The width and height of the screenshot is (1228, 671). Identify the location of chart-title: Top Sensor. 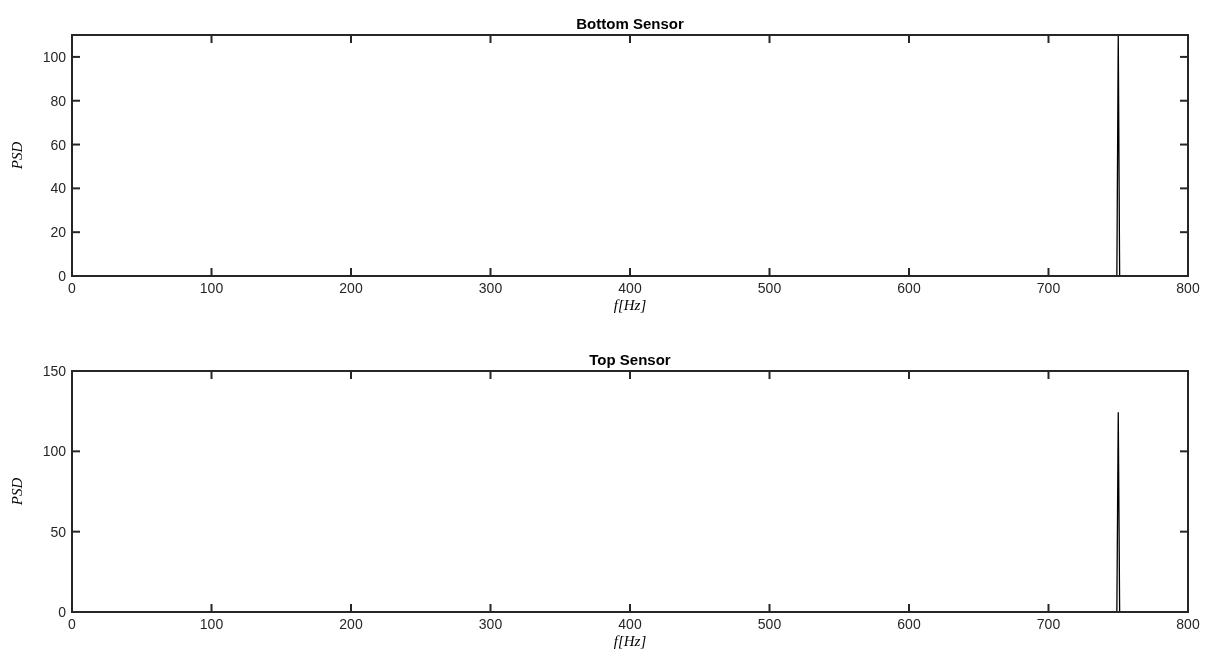
(630, 359).